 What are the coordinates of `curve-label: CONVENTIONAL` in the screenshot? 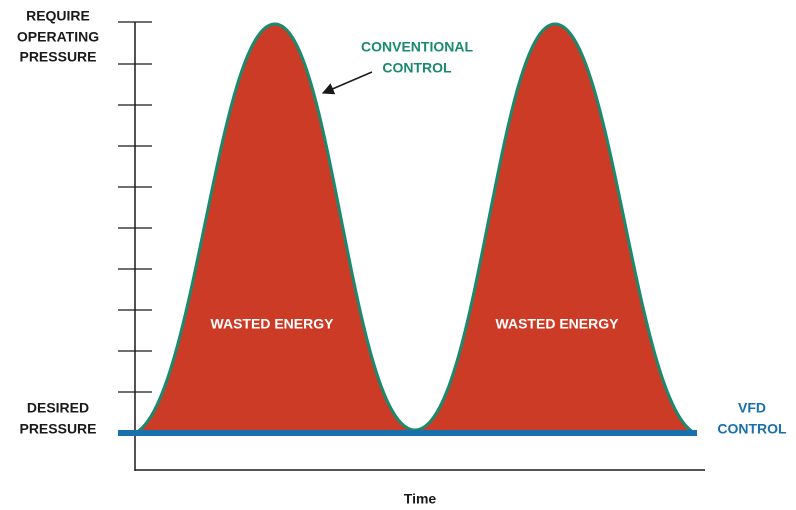 It's located at (417, 47).